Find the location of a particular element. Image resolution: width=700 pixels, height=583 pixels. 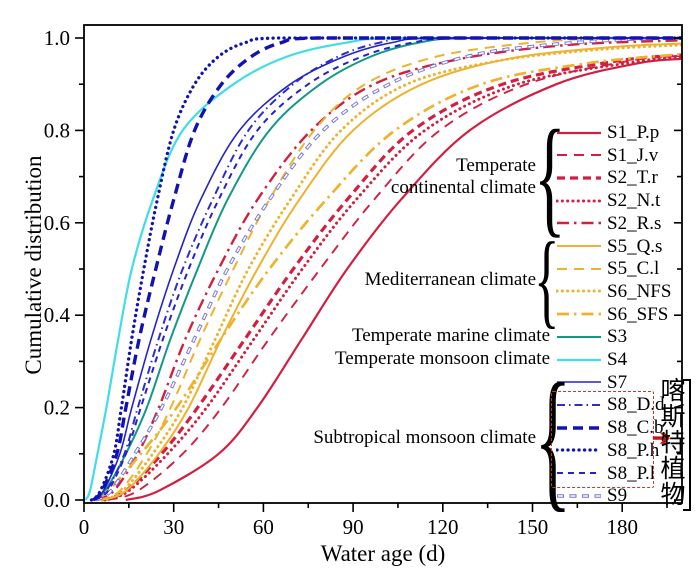

karst-dashed-box is located at coordinates (602, 440).